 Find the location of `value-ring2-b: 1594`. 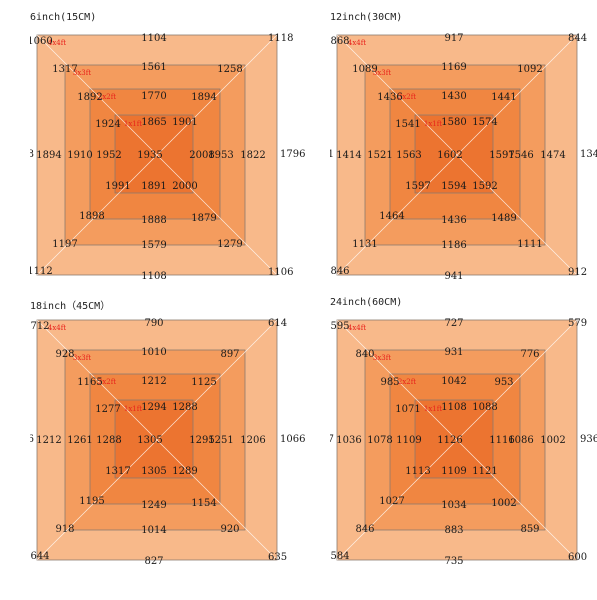

value-ring2-b: 1594 is located at coordinates (453, 186).